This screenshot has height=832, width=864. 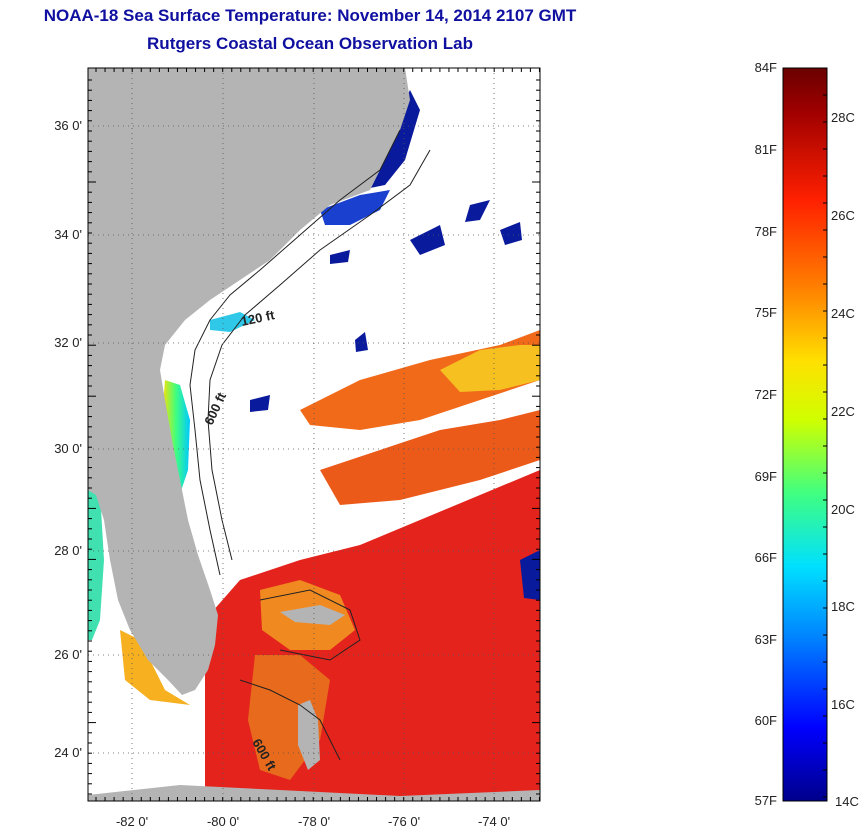 I want to click on colorbar-f-label: 57F, so click(x=766, y=800).